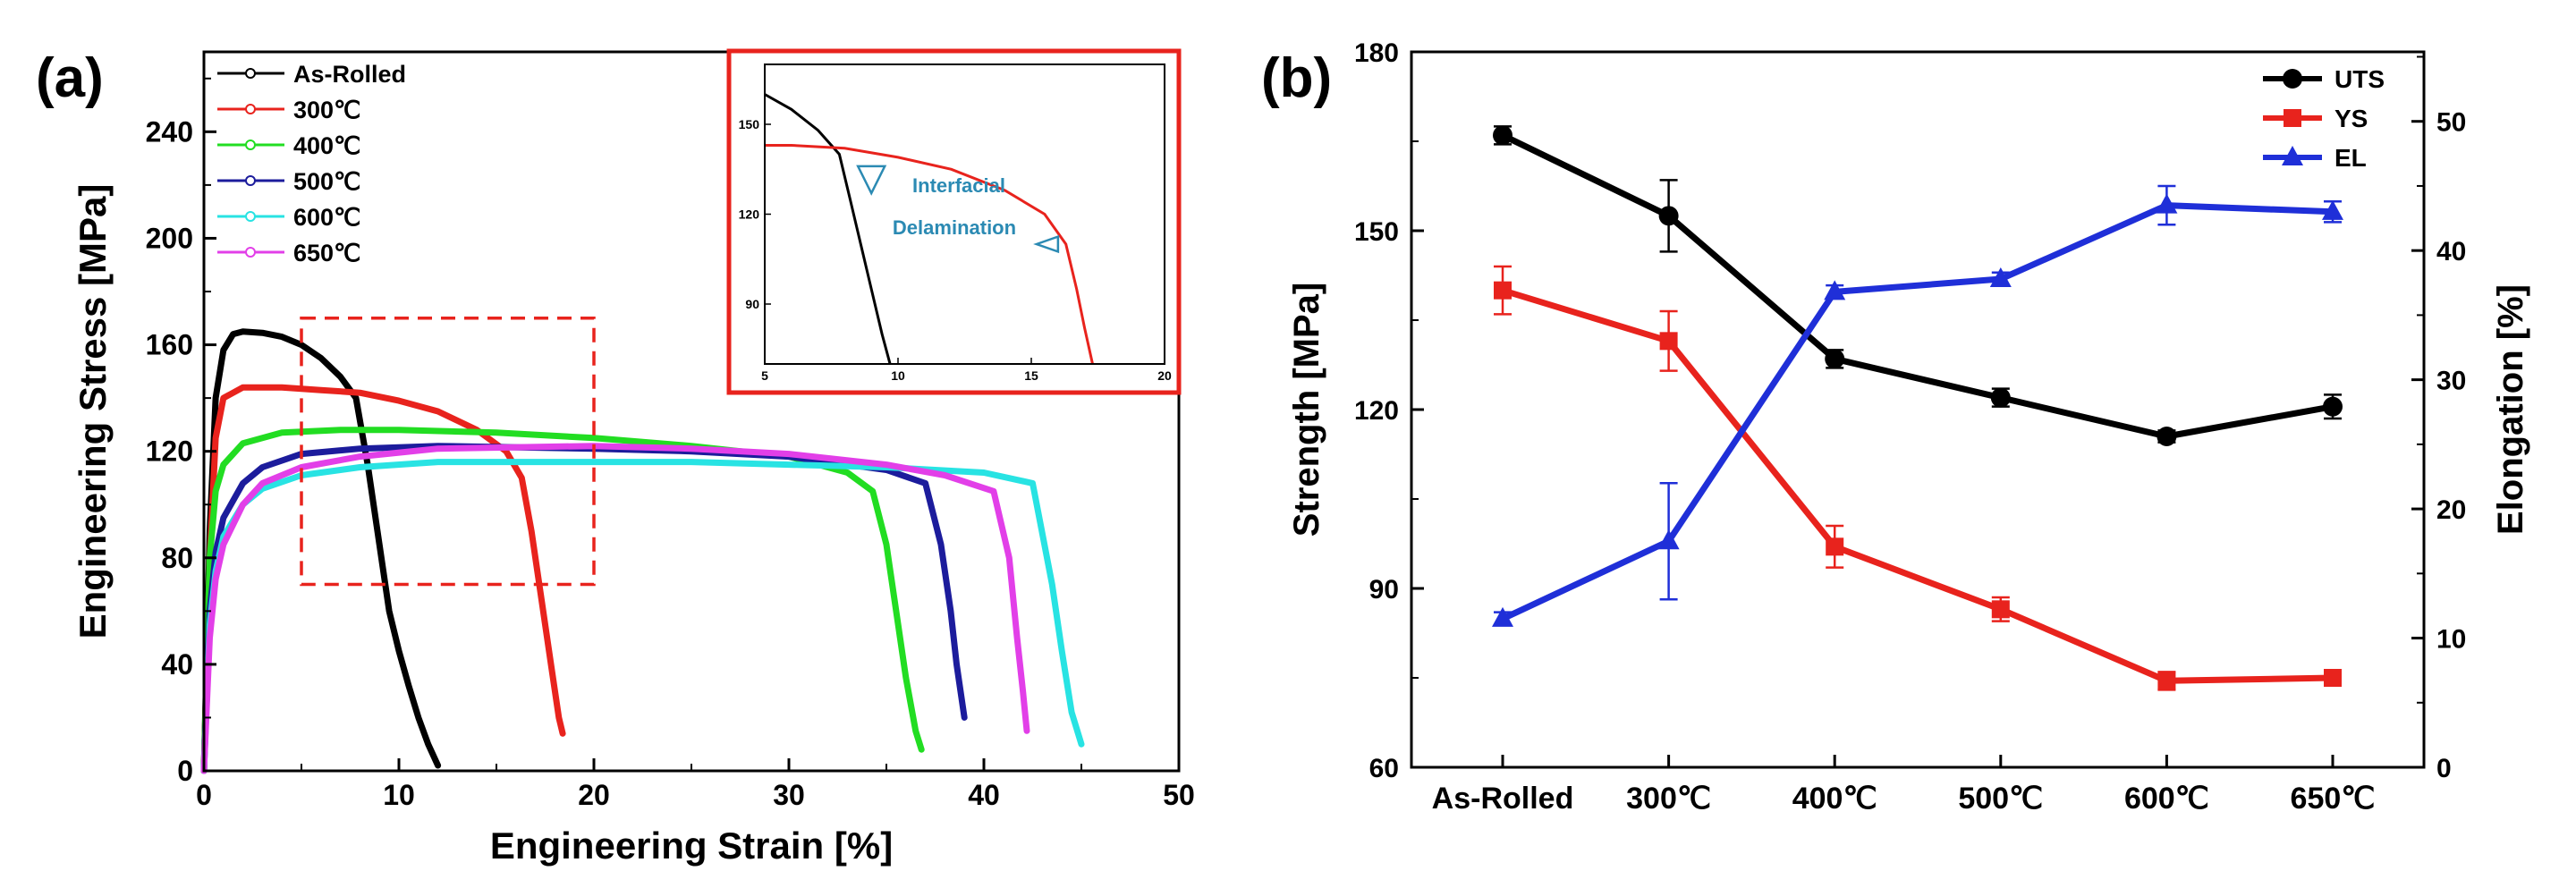 The image size is (2576, 888). I want to click on series-uts, so click(1918, 285).